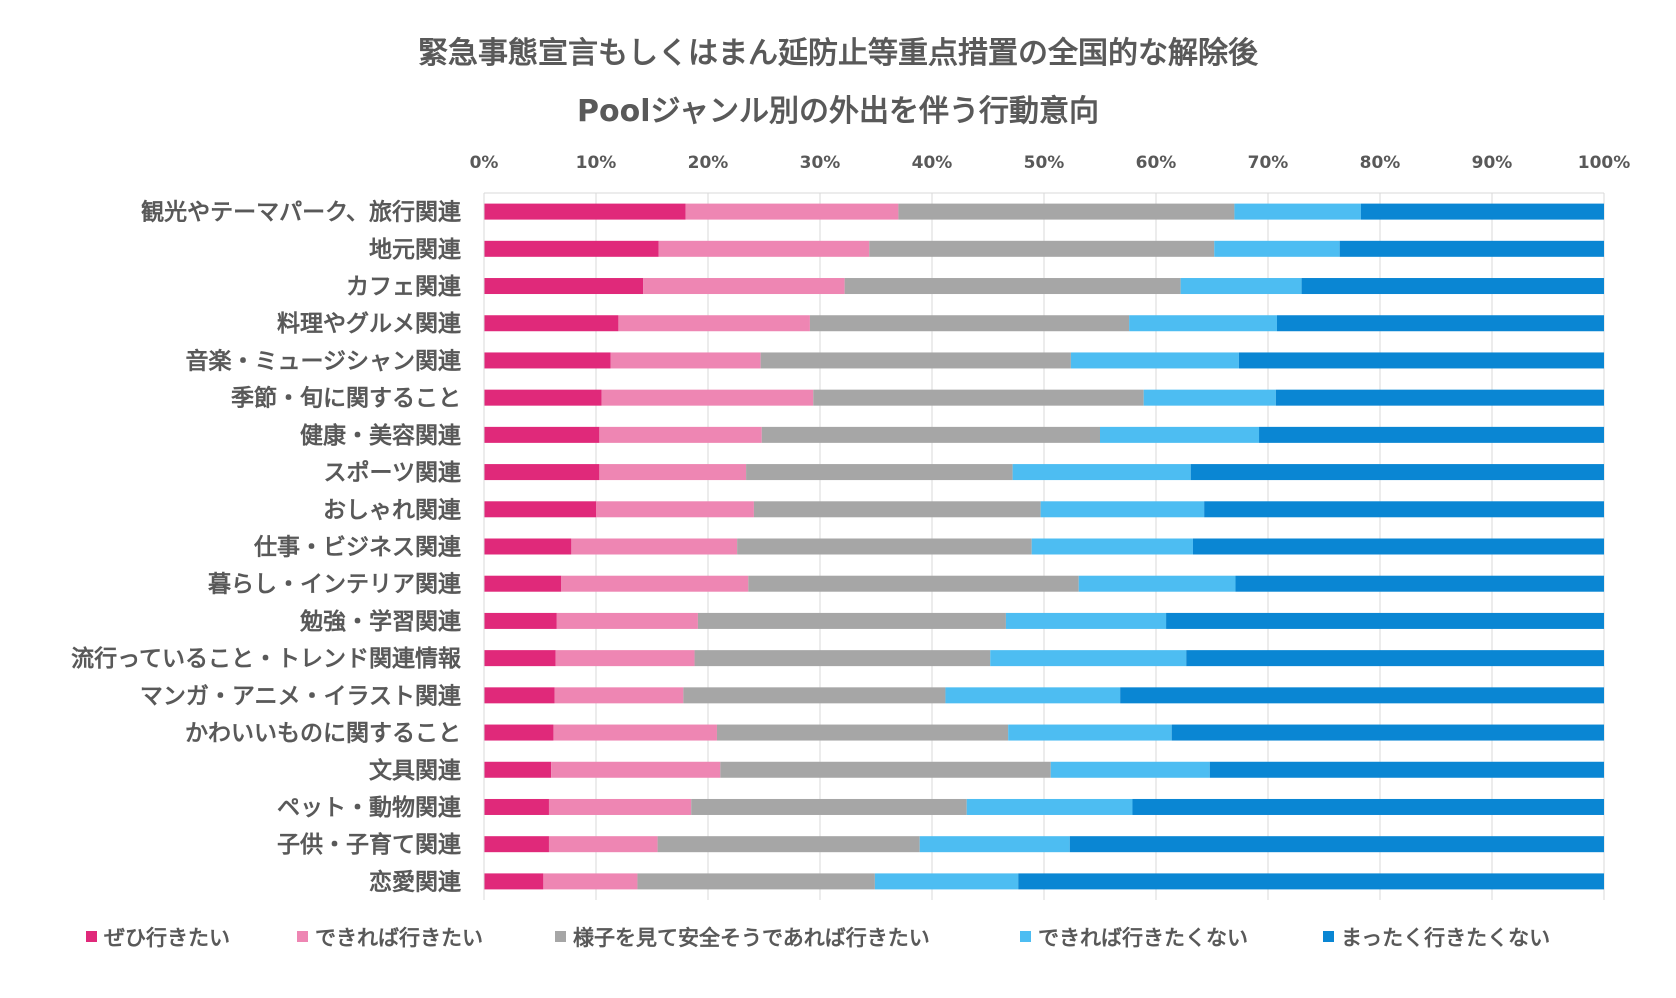  I want to click on legend-label: できれば行きたい, so click(399, 938).